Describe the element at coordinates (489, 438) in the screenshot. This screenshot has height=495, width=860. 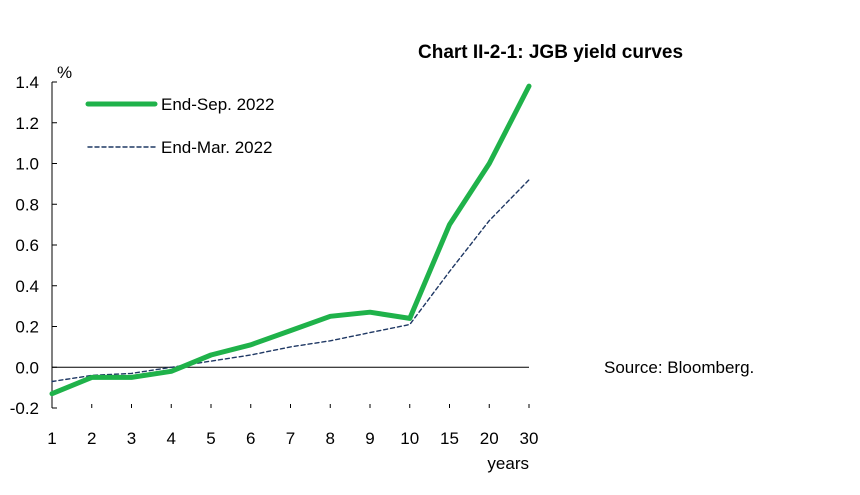
I see `x-tick-label: 20` at that location.